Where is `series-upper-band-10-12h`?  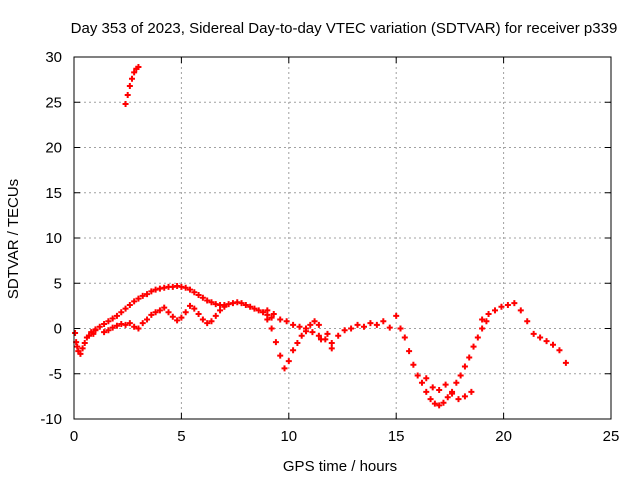
series-upper-band-10-12h is located at coordinates (299, 326).